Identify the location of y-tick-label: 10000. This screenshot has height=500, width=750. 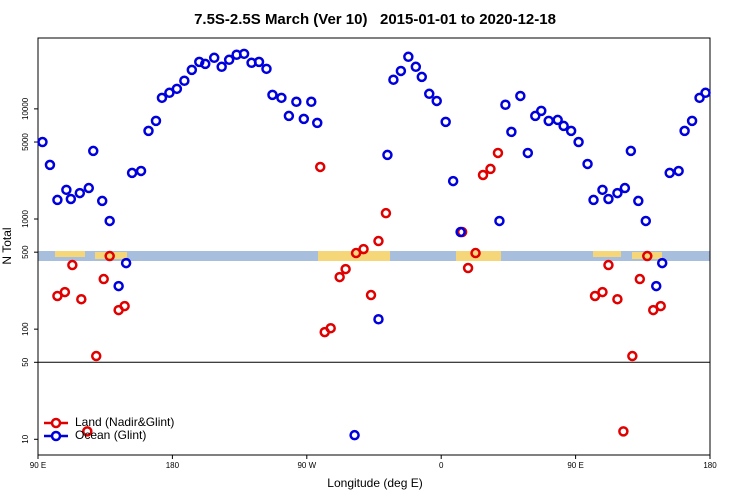
(25, 108).